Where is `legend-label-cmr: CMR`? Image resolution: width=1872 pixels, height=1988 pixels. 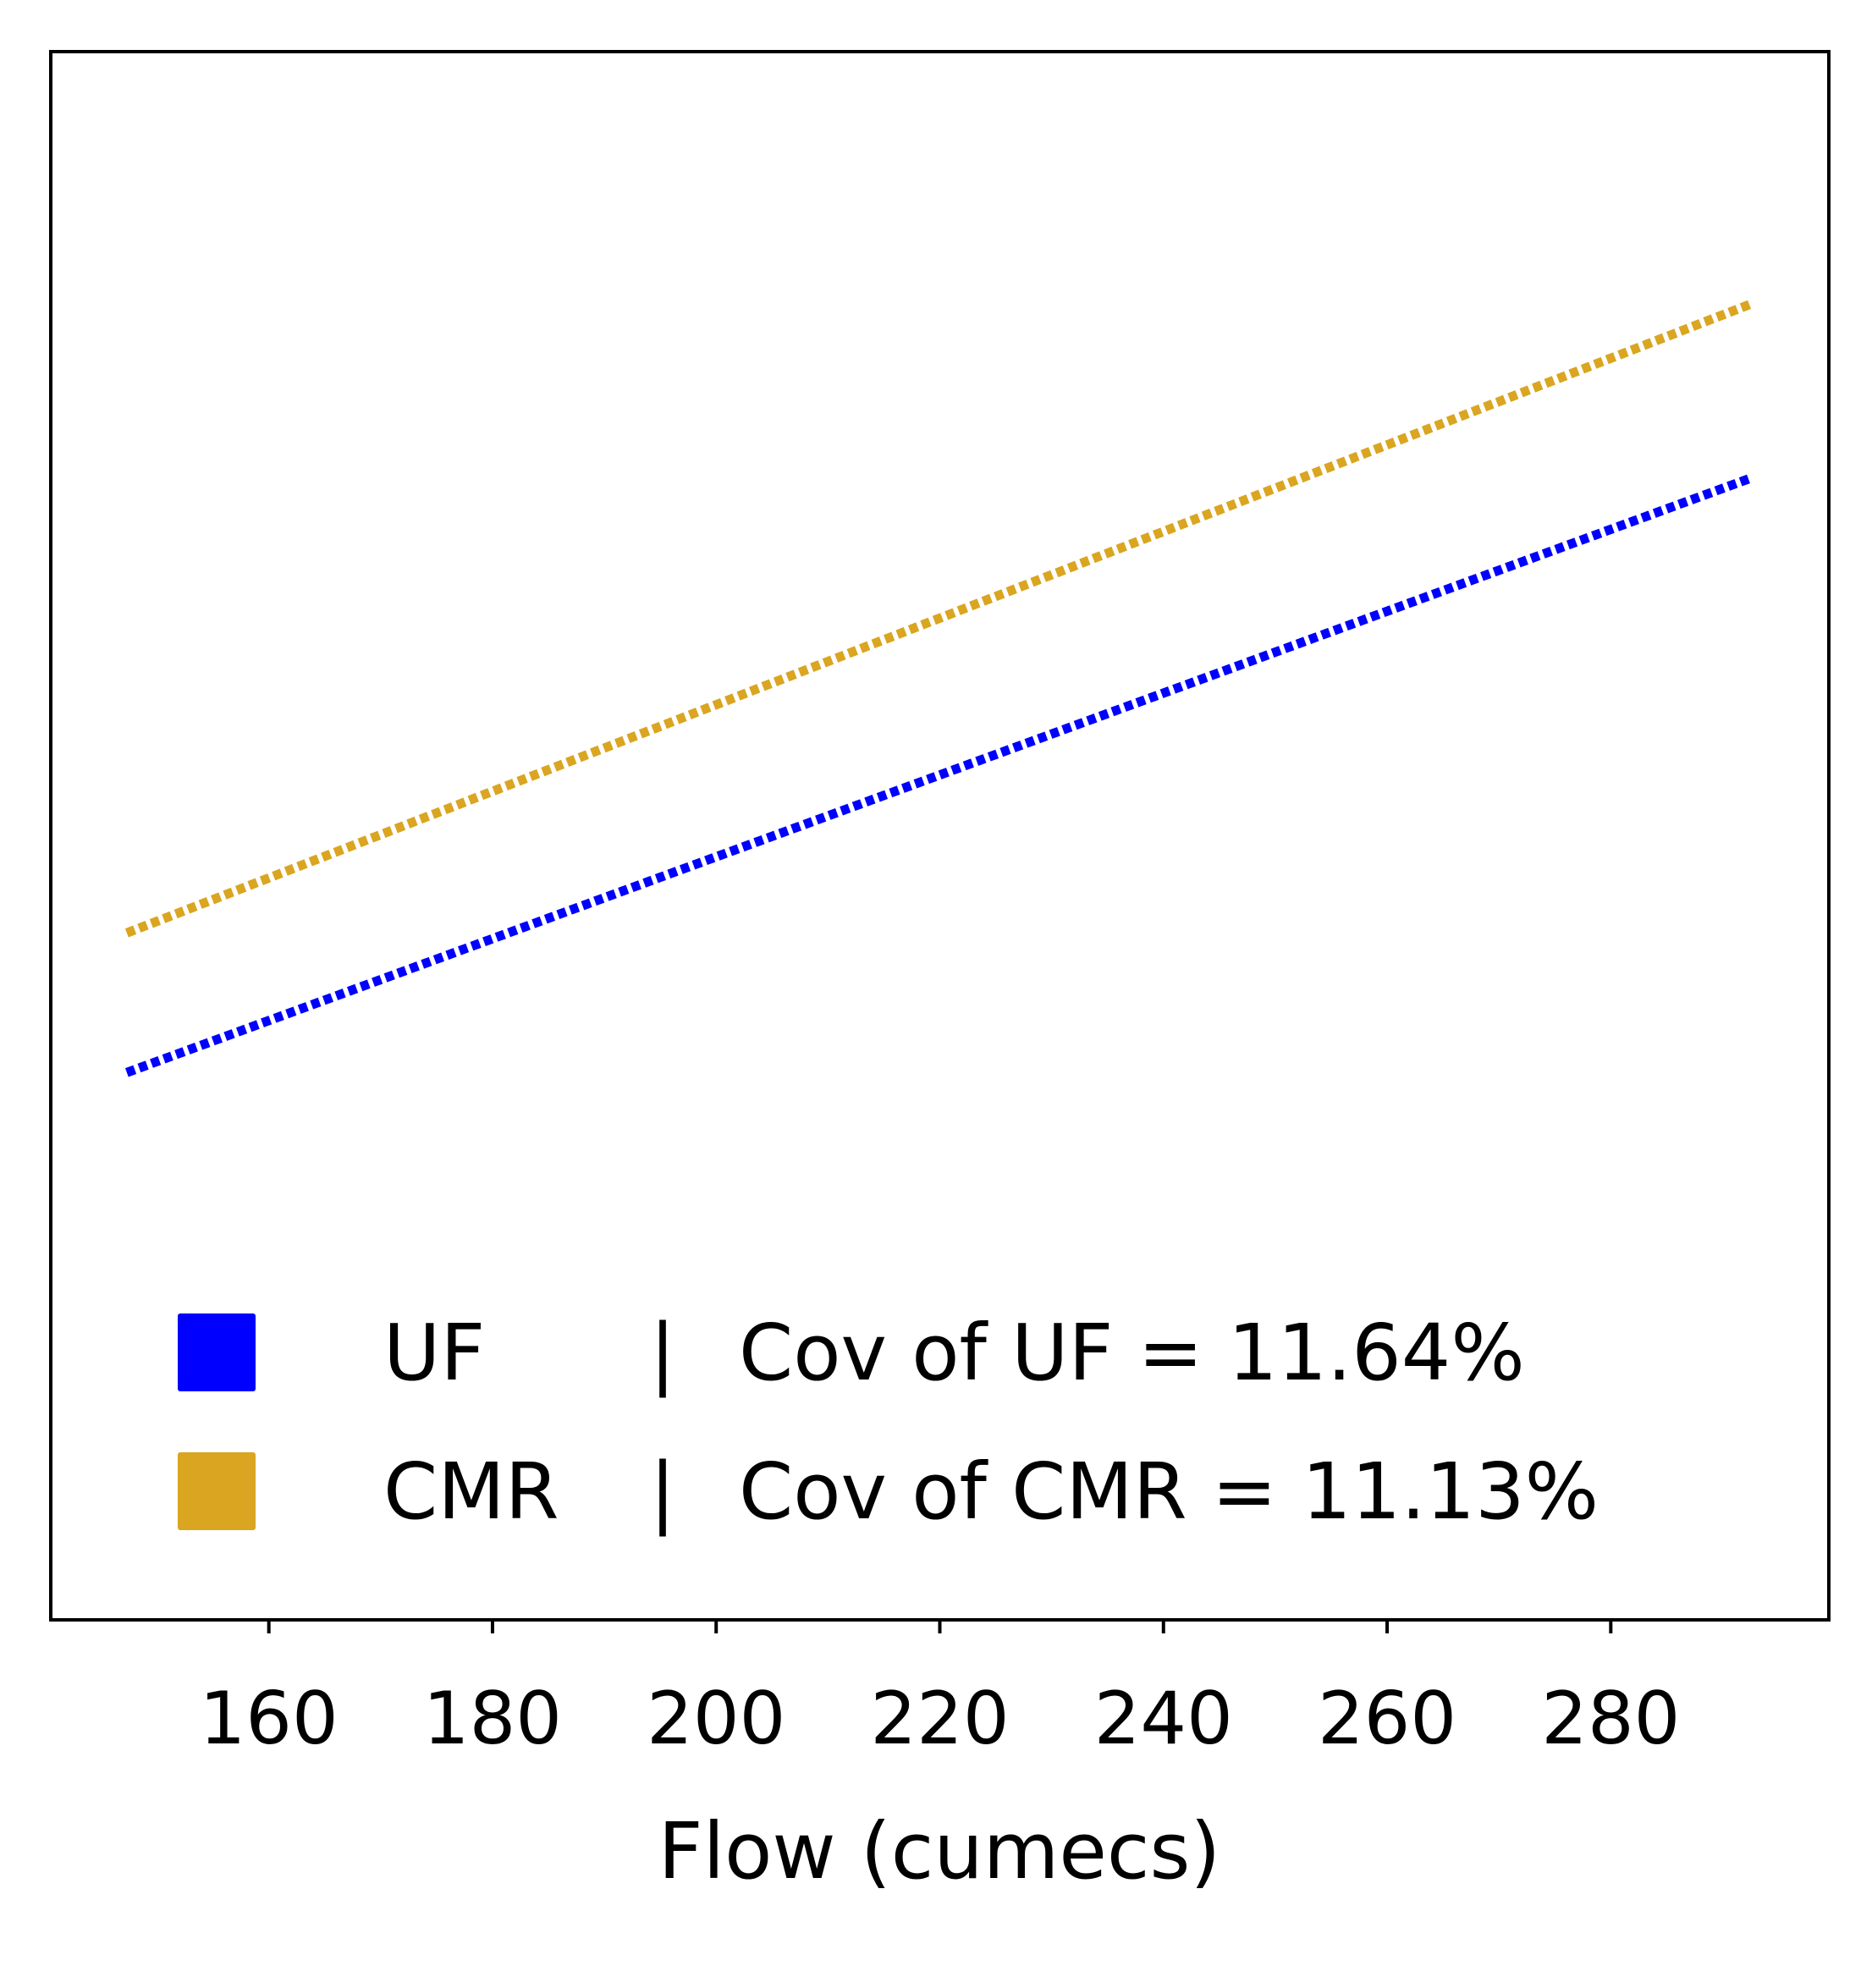
legend-label-cmr: CMR is located at coordinates (471, 1491).